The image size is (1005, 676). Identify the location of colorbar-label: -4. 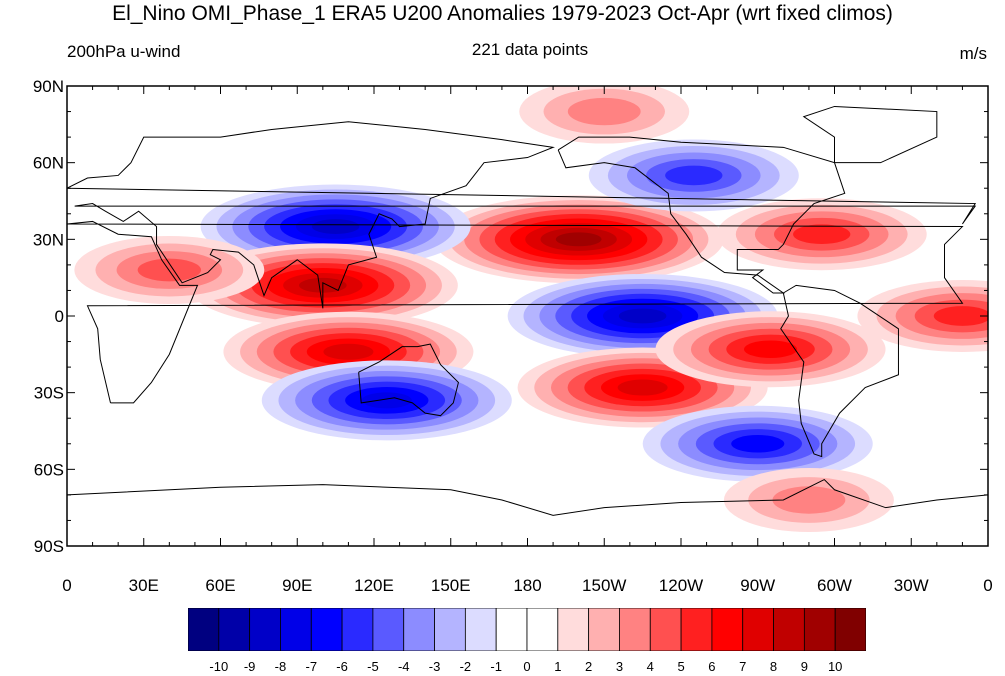
(403, 666).